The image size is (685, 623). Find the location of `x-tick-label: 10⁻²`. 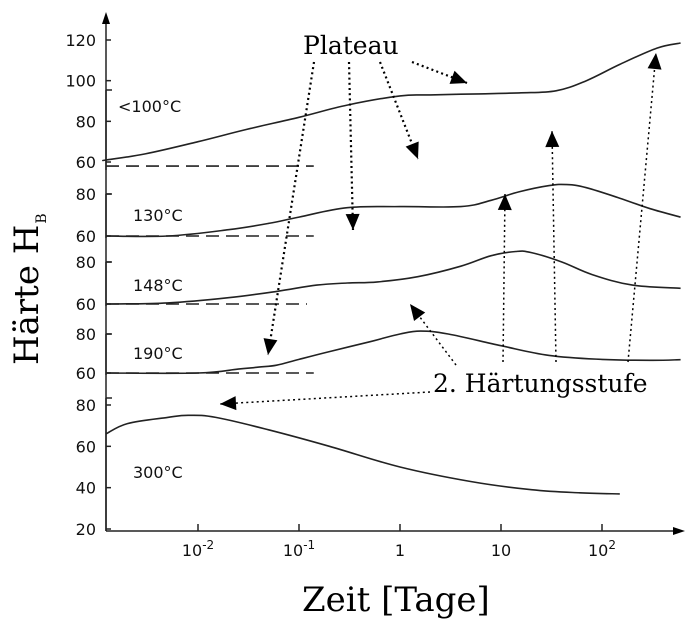

x-tick-label: 10⁻² is located at coordinates (198, 549).